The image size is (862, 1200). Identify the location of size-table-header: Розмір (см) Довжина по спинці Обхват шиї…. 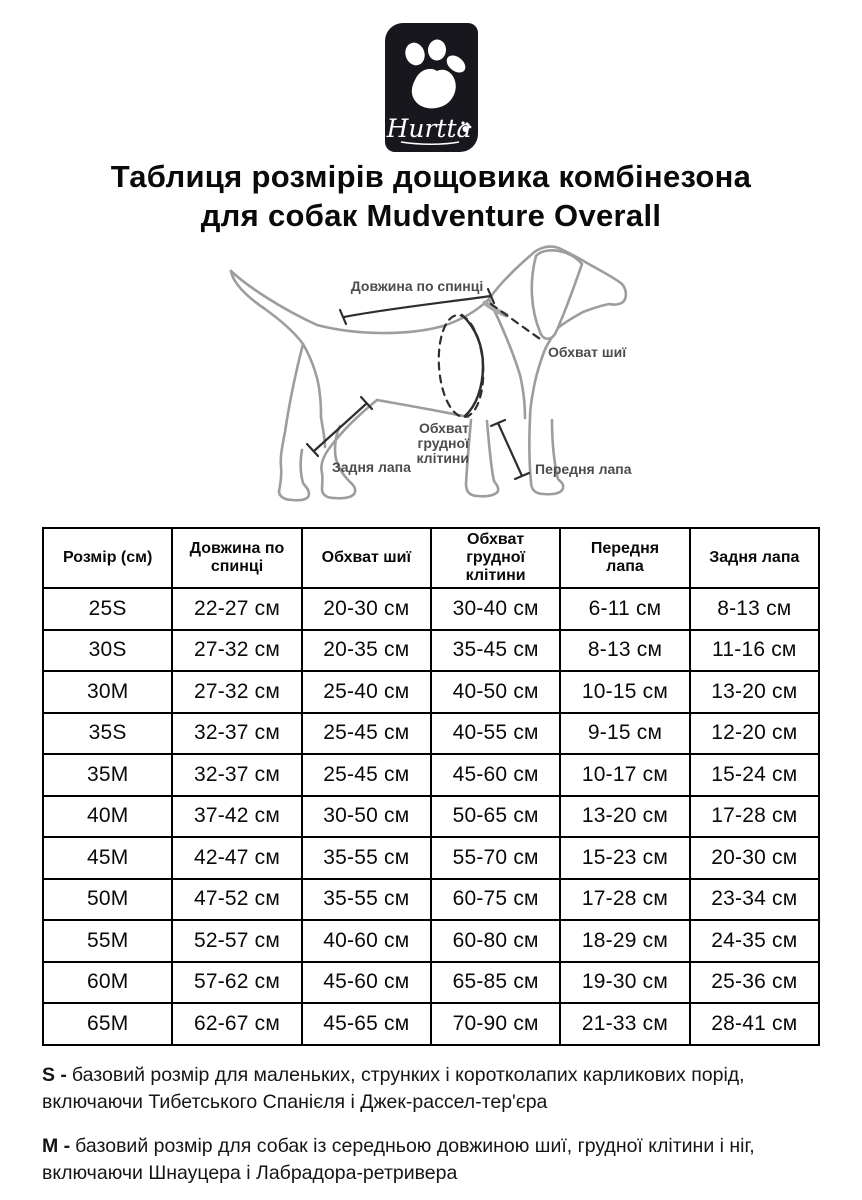
(431, 558).